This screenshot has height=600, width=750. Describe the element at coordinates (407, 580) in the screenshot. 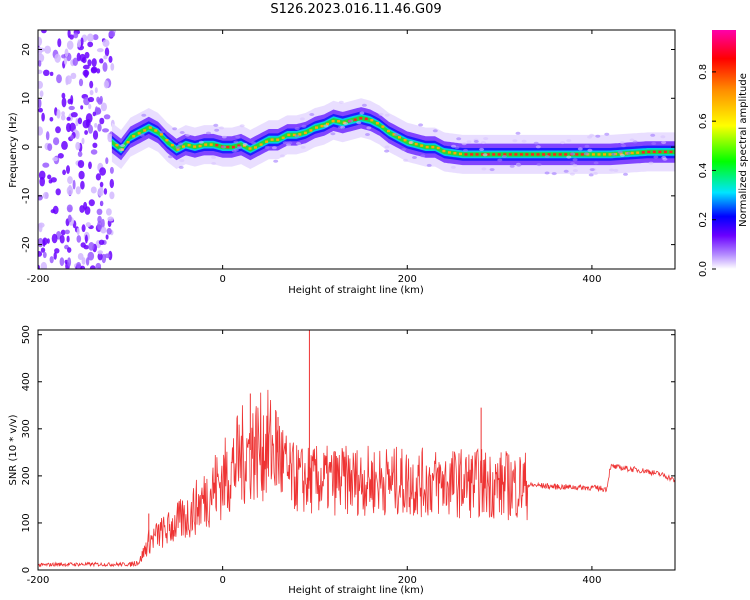

I see `x-tick-label: 200` at that location.